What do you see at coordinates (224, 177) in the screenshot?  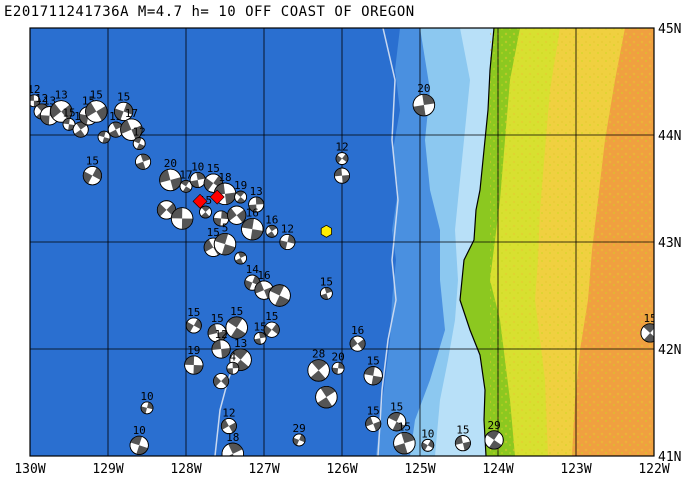 I see `depth-label: 18` at bounding box center [224, 177].